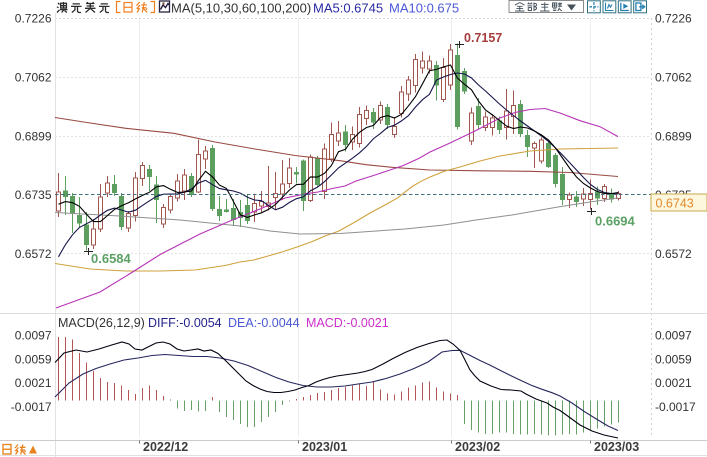  I want to click on svg-text: MACD:-0.0021, so click(347, 323).